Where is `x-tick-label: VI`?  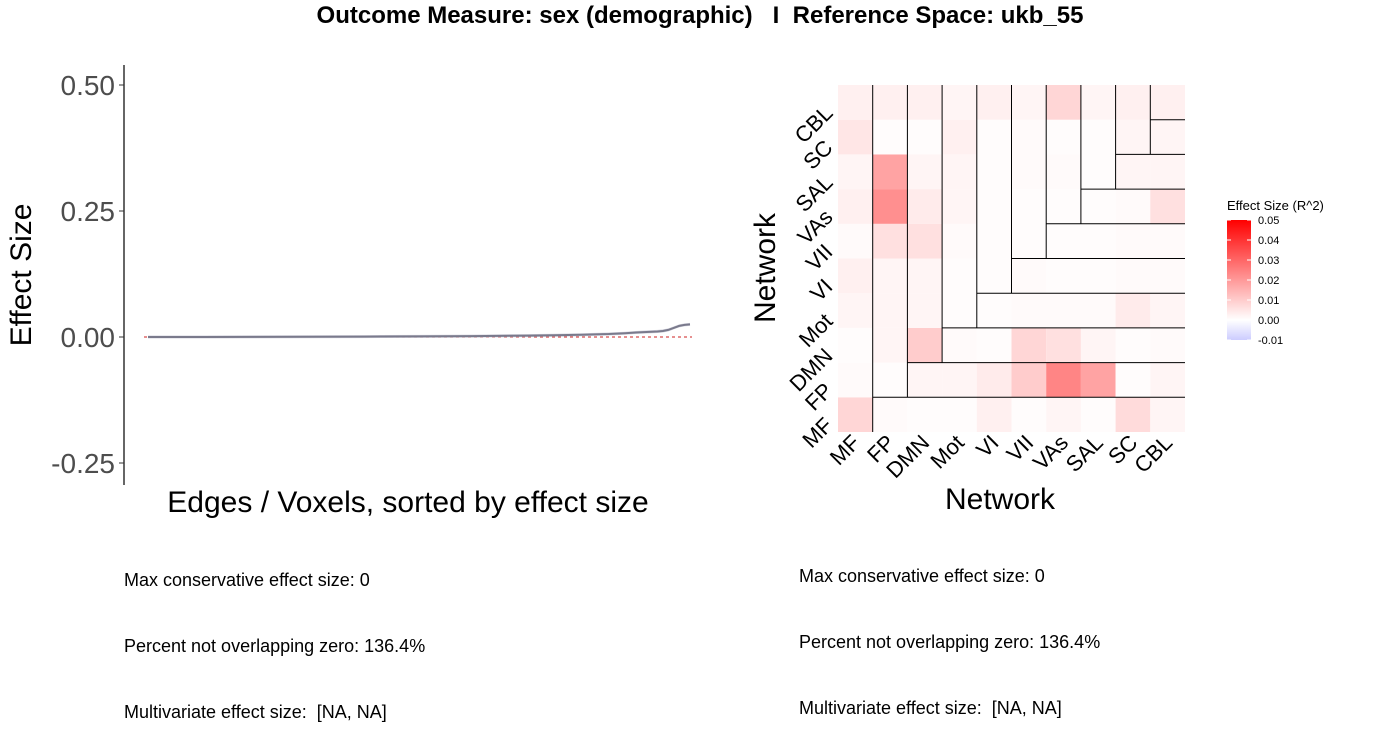 x-tick-label: VI is located at coordinates (987, 446).